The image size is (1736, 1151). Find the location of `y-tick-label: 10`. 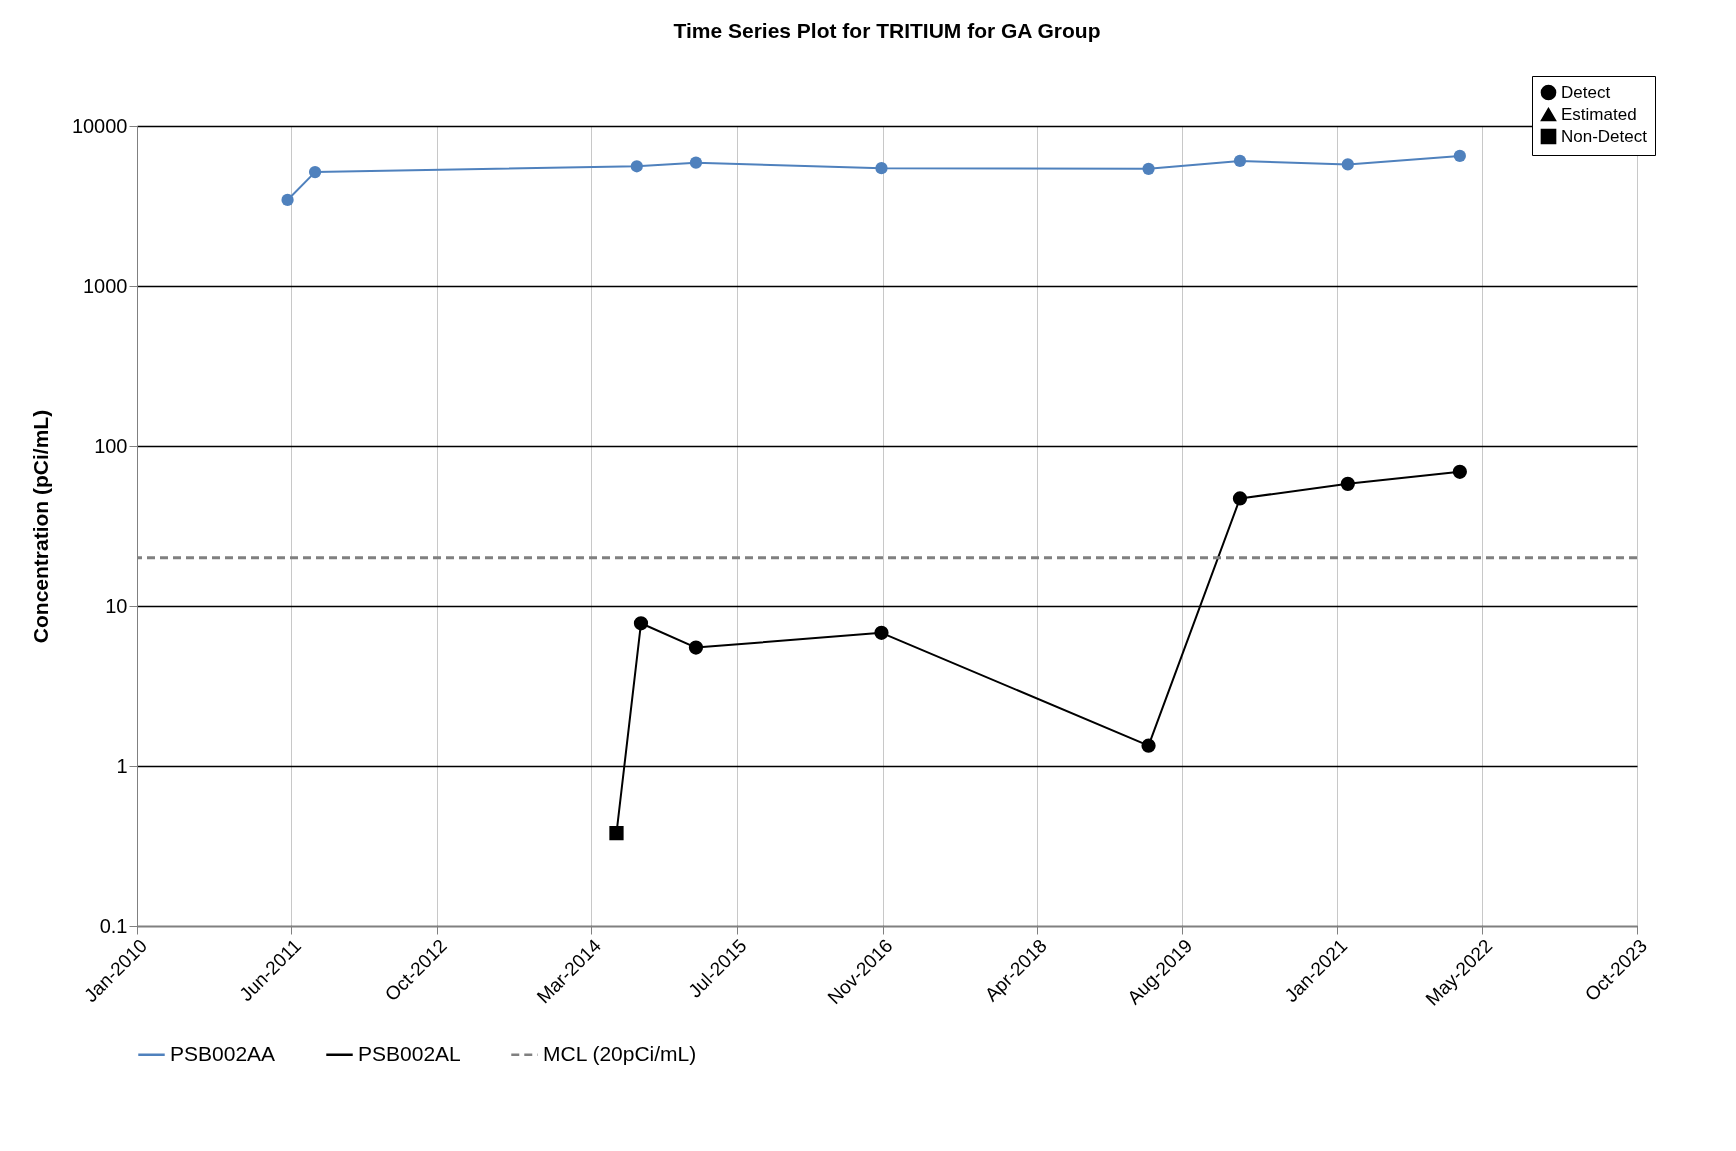

y-tick-label: 10 is located at coordinates (116, 605).